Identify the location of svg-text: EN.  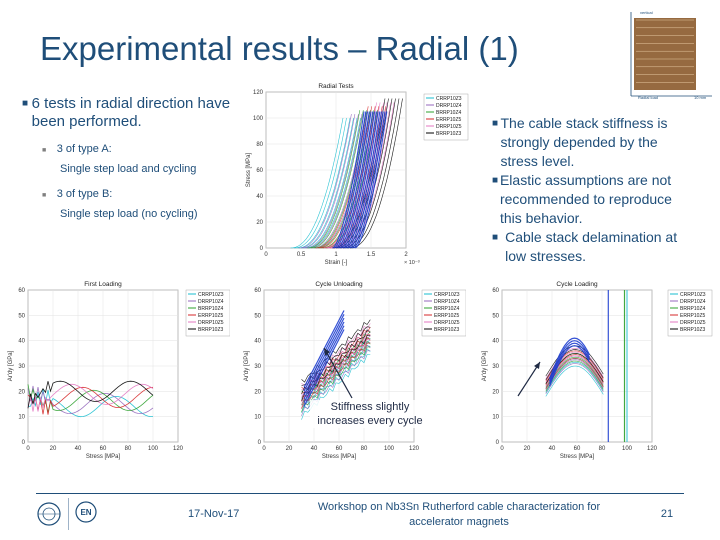
(85, 512).